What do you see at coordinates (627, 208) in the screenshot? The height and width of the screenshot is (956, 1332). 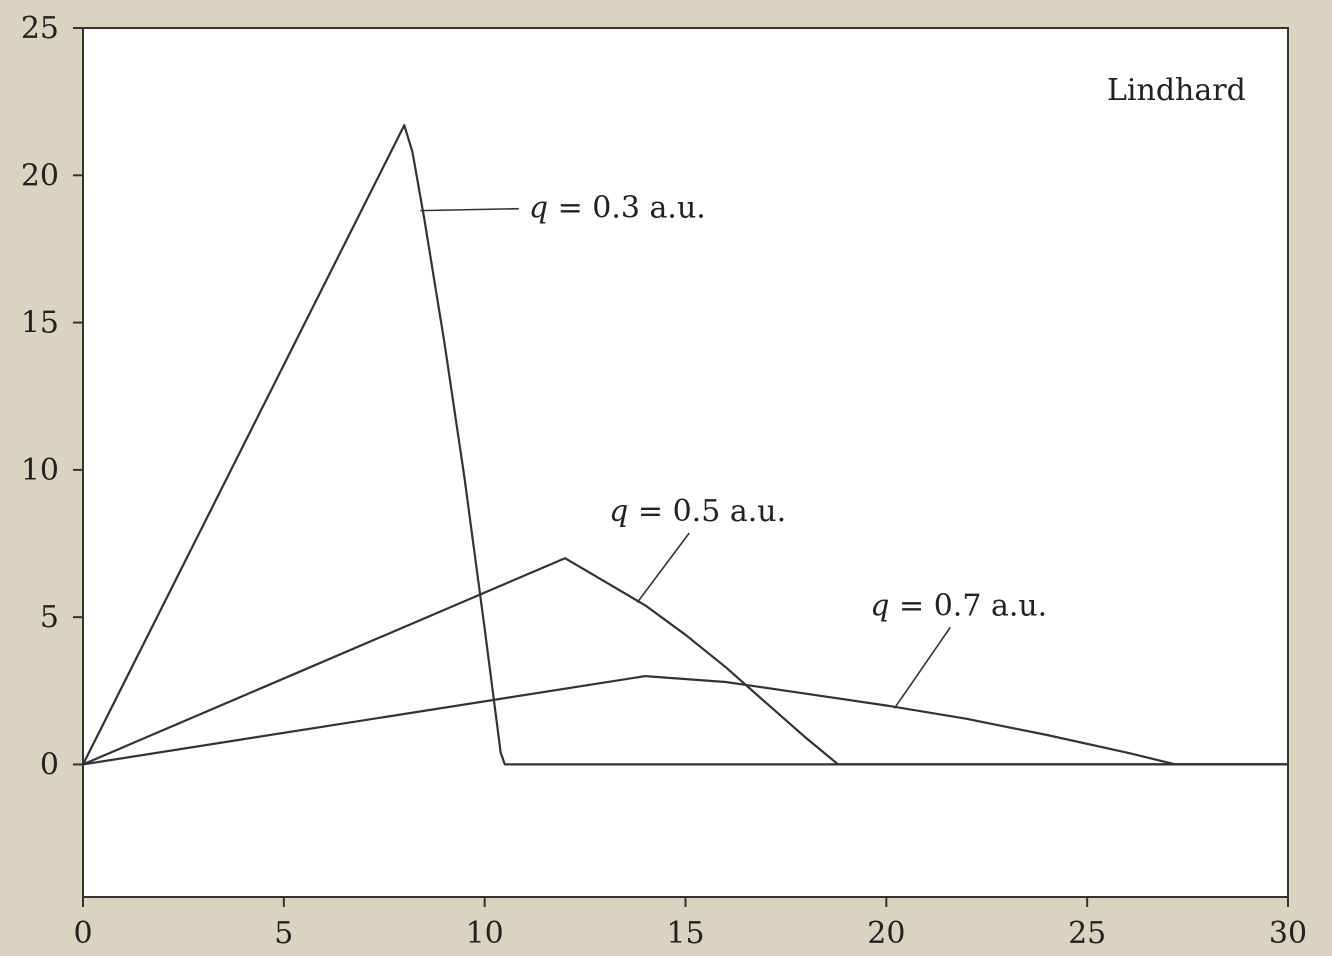 I see `series-label-value: = 0.3 a.u.` at bounding box center [627, 208].